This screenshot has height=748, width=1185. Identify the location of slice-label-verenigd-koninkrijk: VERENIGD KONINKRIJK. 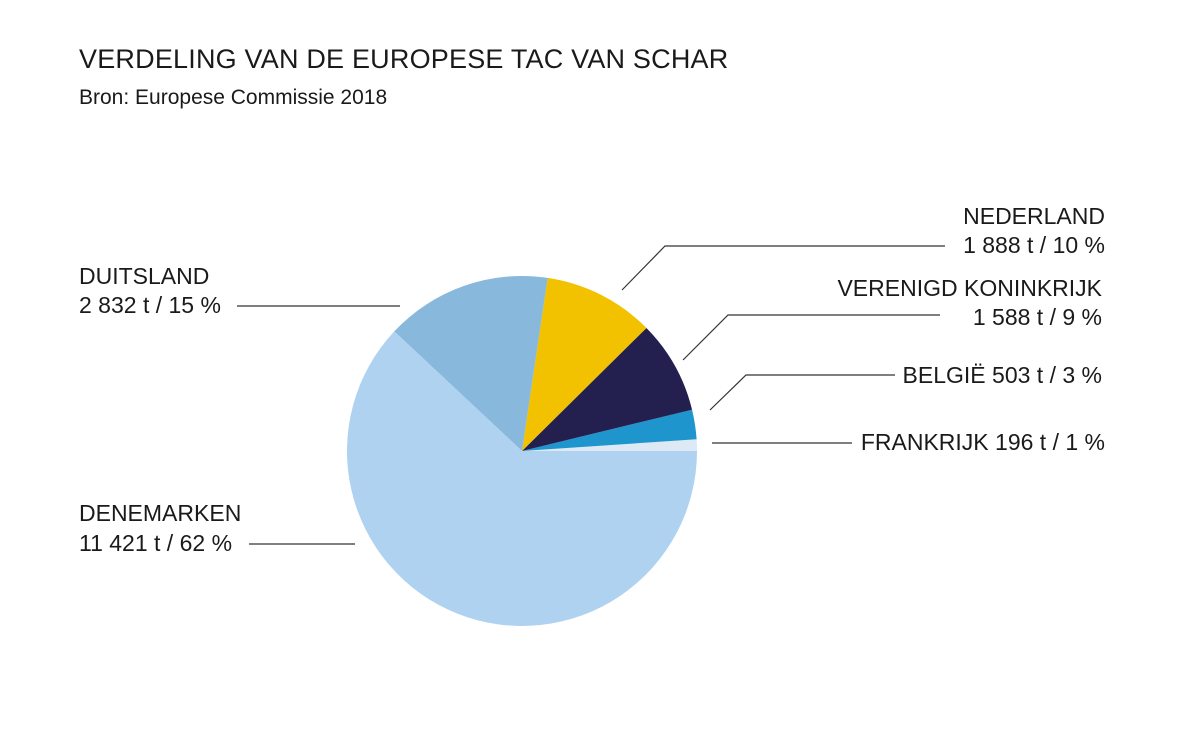
(969, 288).